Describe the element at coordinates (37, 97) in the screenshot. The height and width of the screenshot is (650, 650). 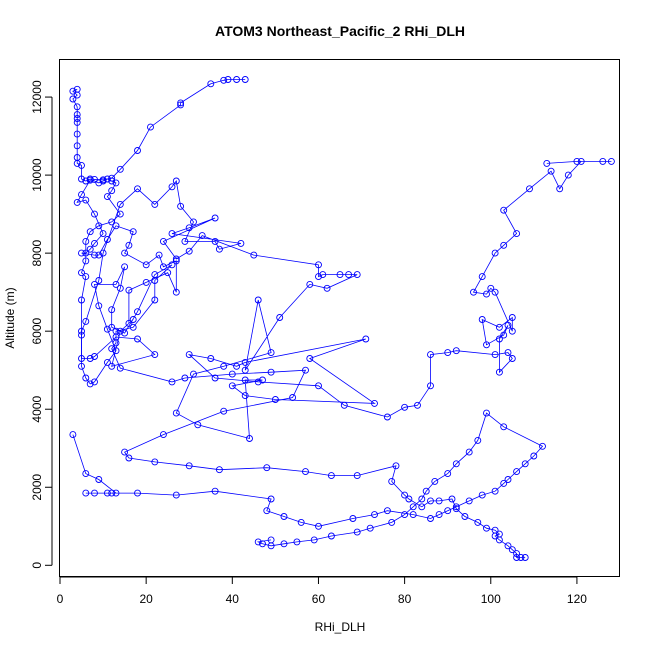
I see `y-tick-label: 12000` at that location.